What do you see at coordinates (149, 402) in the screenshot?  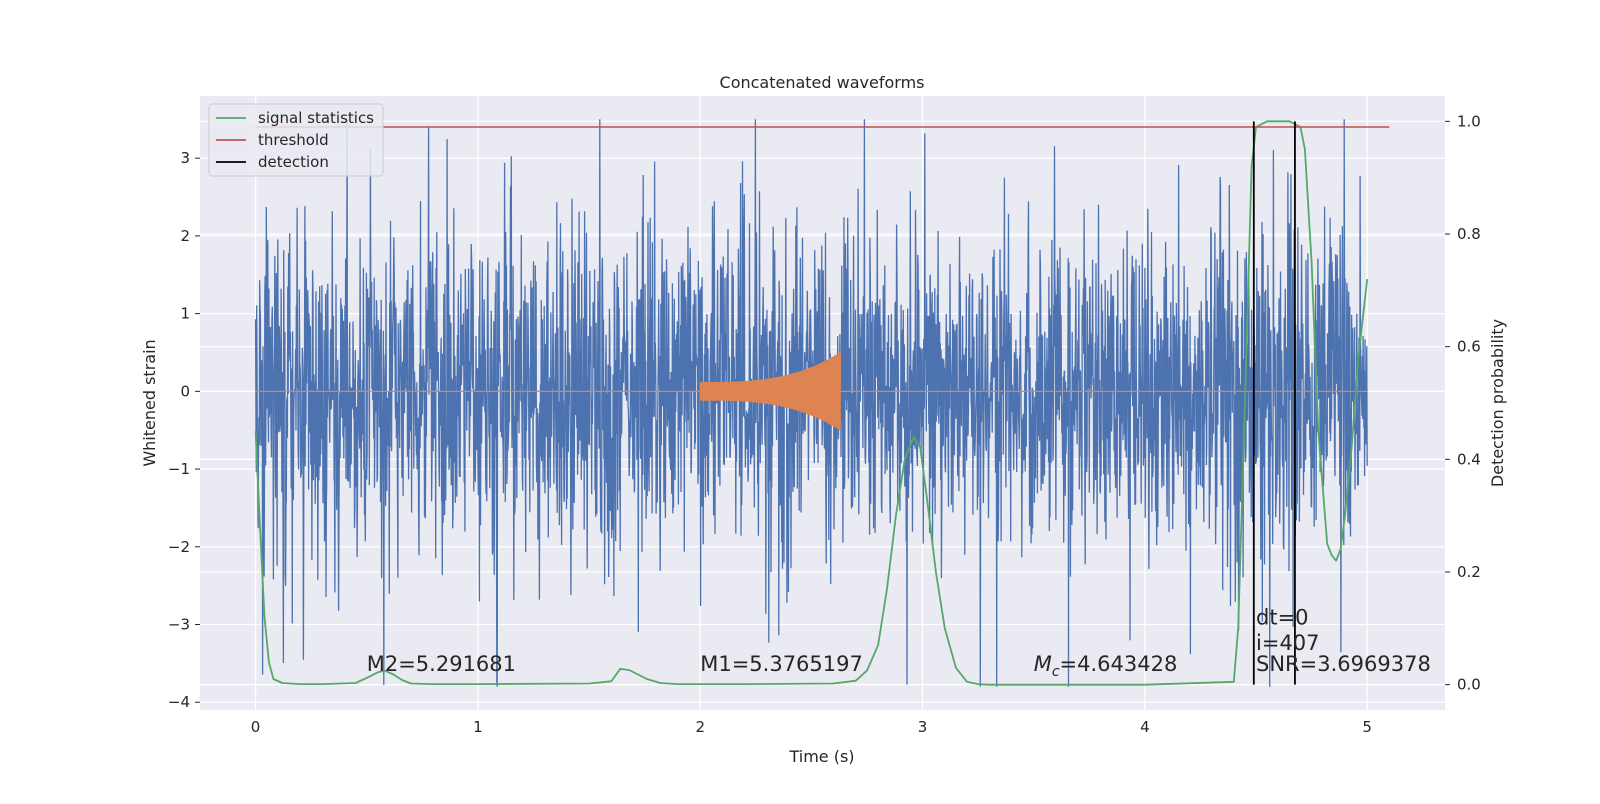 I see `y-axis-label: Whitened strain` at bounding box center [149, 402].